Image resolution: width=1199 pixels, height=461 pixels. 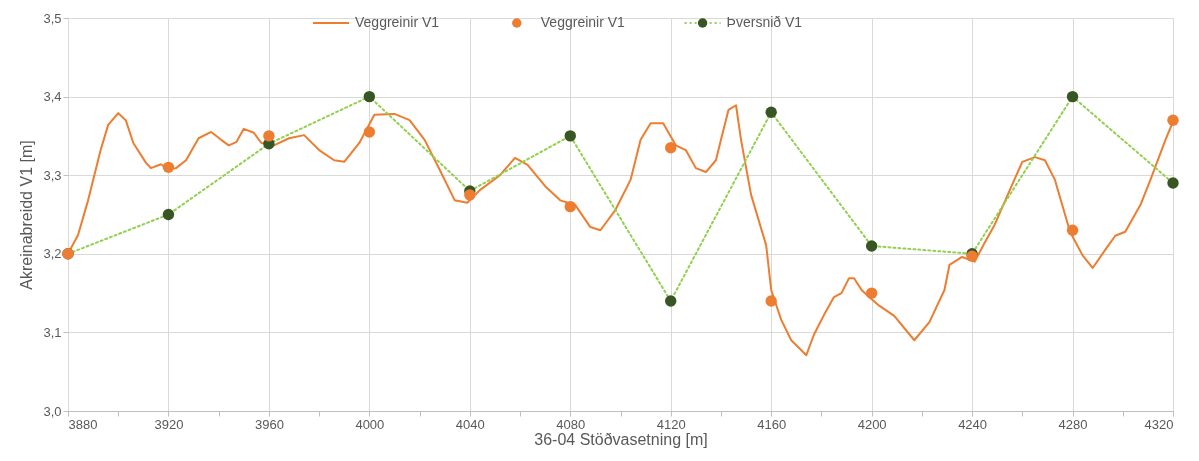 I want to click on y-tick-label: 3,5, so click(x=52, y=18).